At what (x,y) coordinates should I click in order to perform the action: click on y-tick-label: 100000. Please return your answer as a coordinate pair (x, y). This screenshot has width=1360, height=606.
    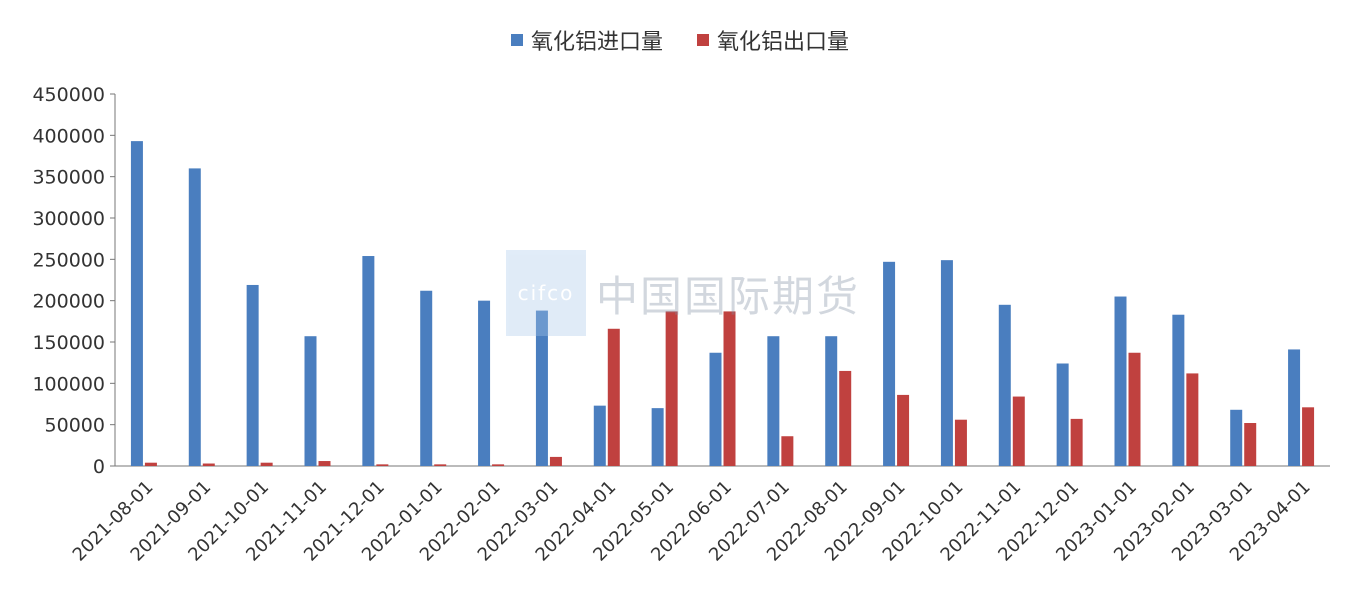
    Looking at the image, I should click on (68, 384).